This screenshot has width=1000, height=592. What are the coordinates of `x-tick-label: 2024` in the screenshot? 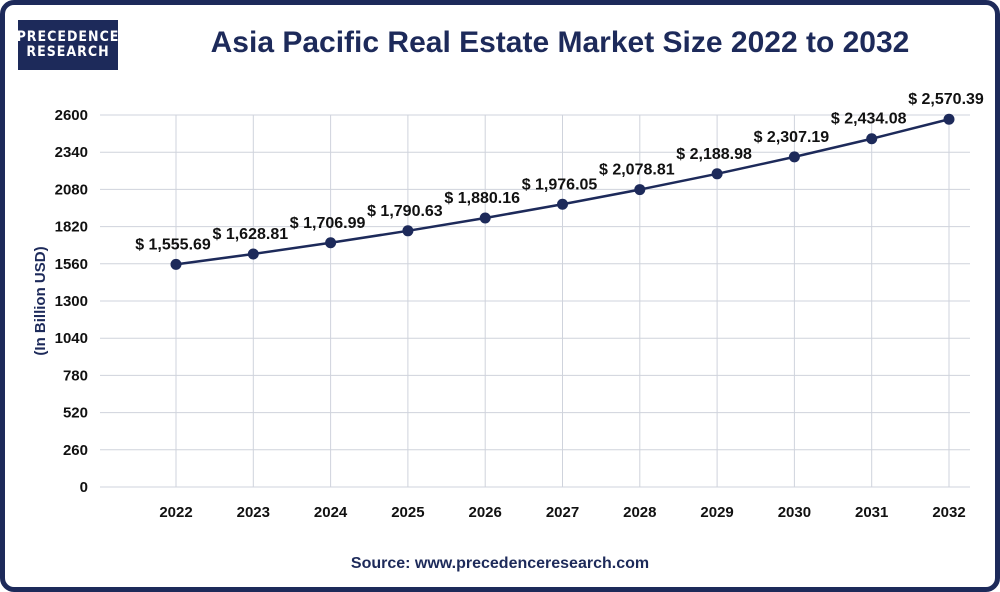 It's located at (331, 512).